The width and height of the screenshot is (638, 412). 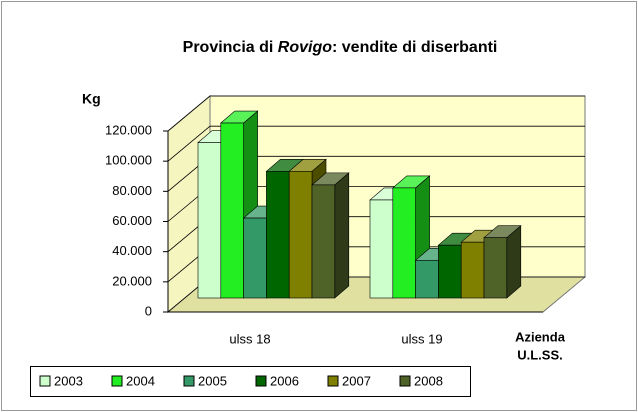 I want to click on legend-label: 2007, so click(x=356, y=380).